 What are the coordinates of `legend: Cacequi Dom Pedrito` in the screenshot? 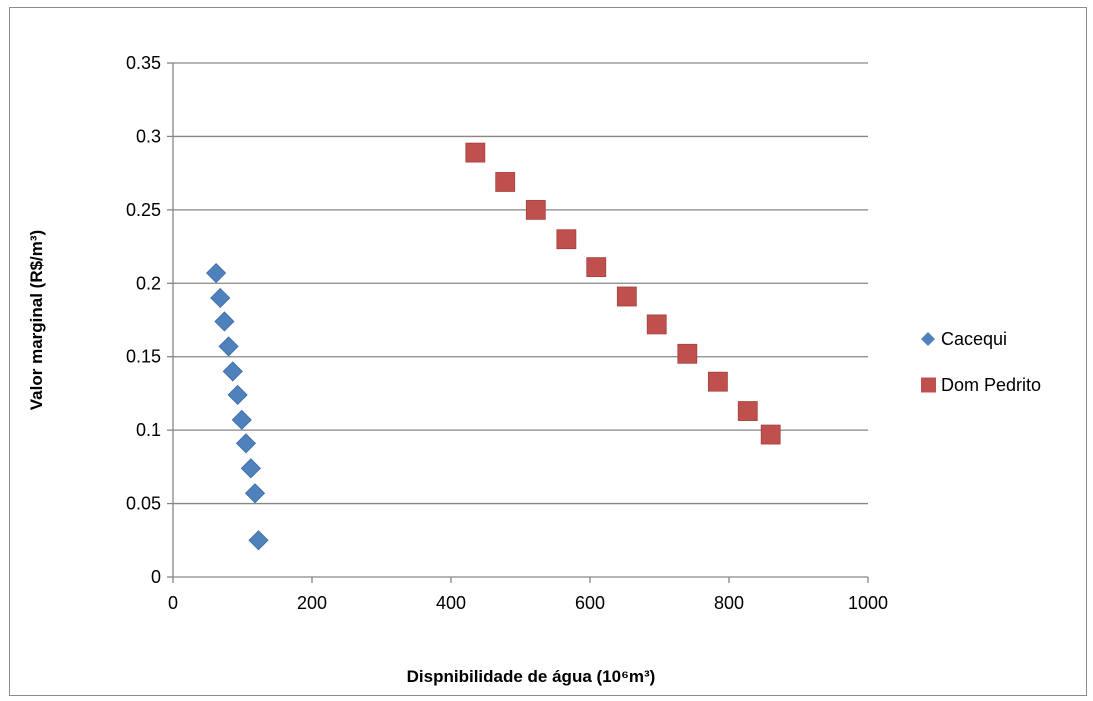 It's located at (981, 362).